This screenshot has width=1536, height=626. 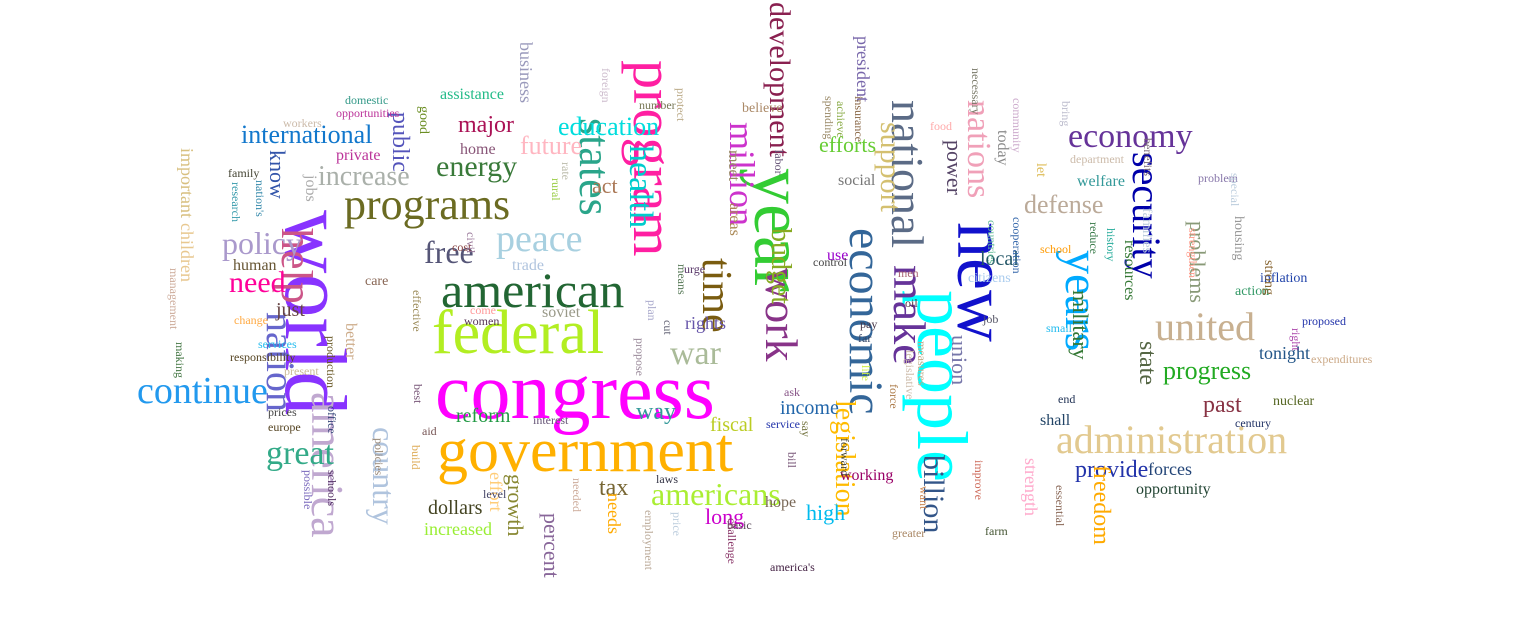 I want to click on word-provide: provide, so click(x=1112, y=470).